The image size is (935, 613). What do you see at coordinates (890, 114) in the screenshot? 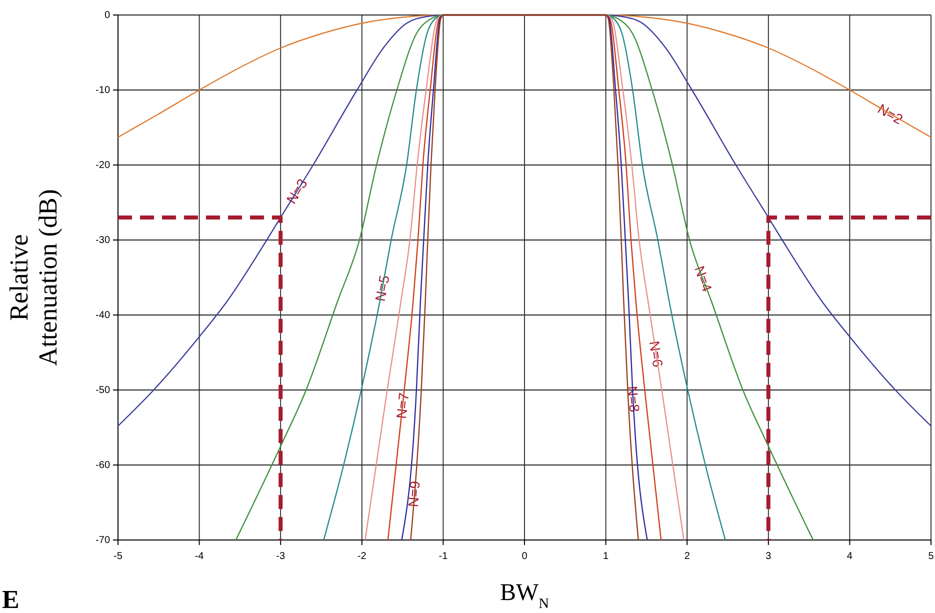
I see `text: N=2` at bounding box center [890, 114].